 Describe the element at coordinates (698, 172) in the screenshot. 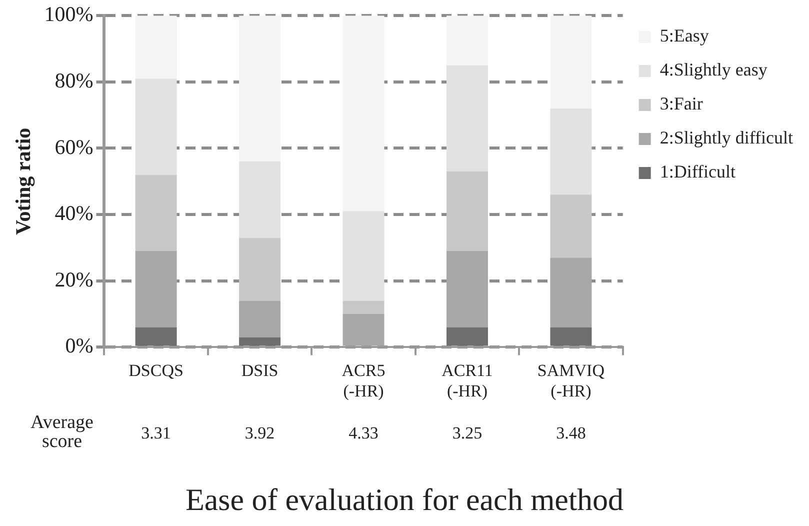

I see `legend-label: 1:Difficult` at that location.